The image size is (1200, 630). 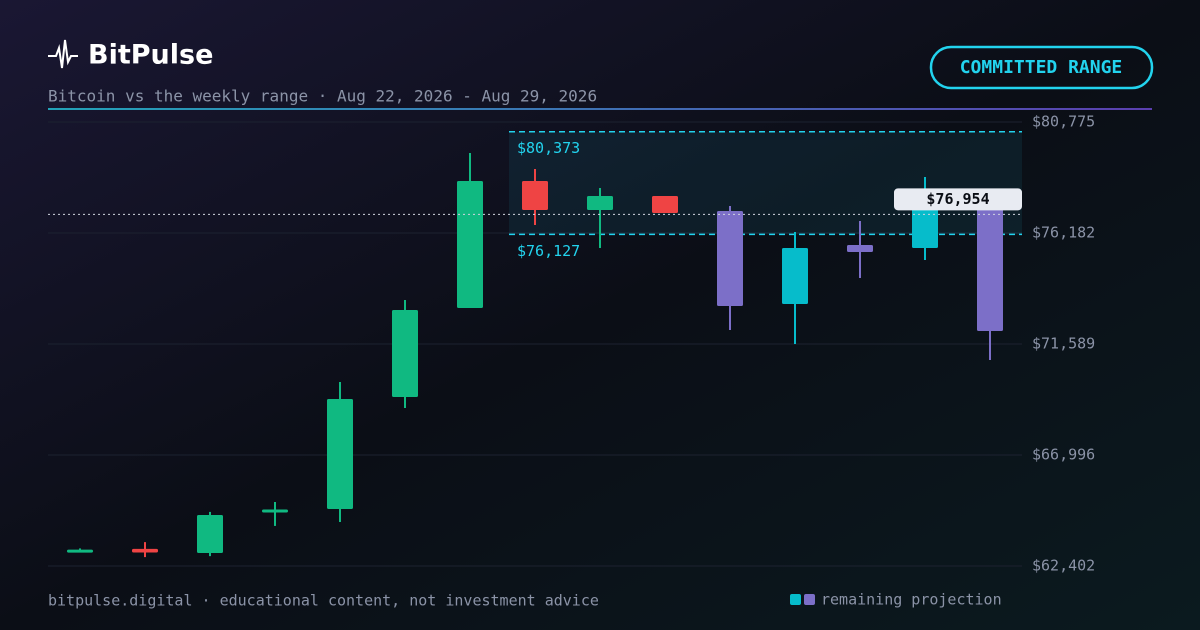 I want to click on y-tick-label: $71,589, so click(x=1063, y=343).